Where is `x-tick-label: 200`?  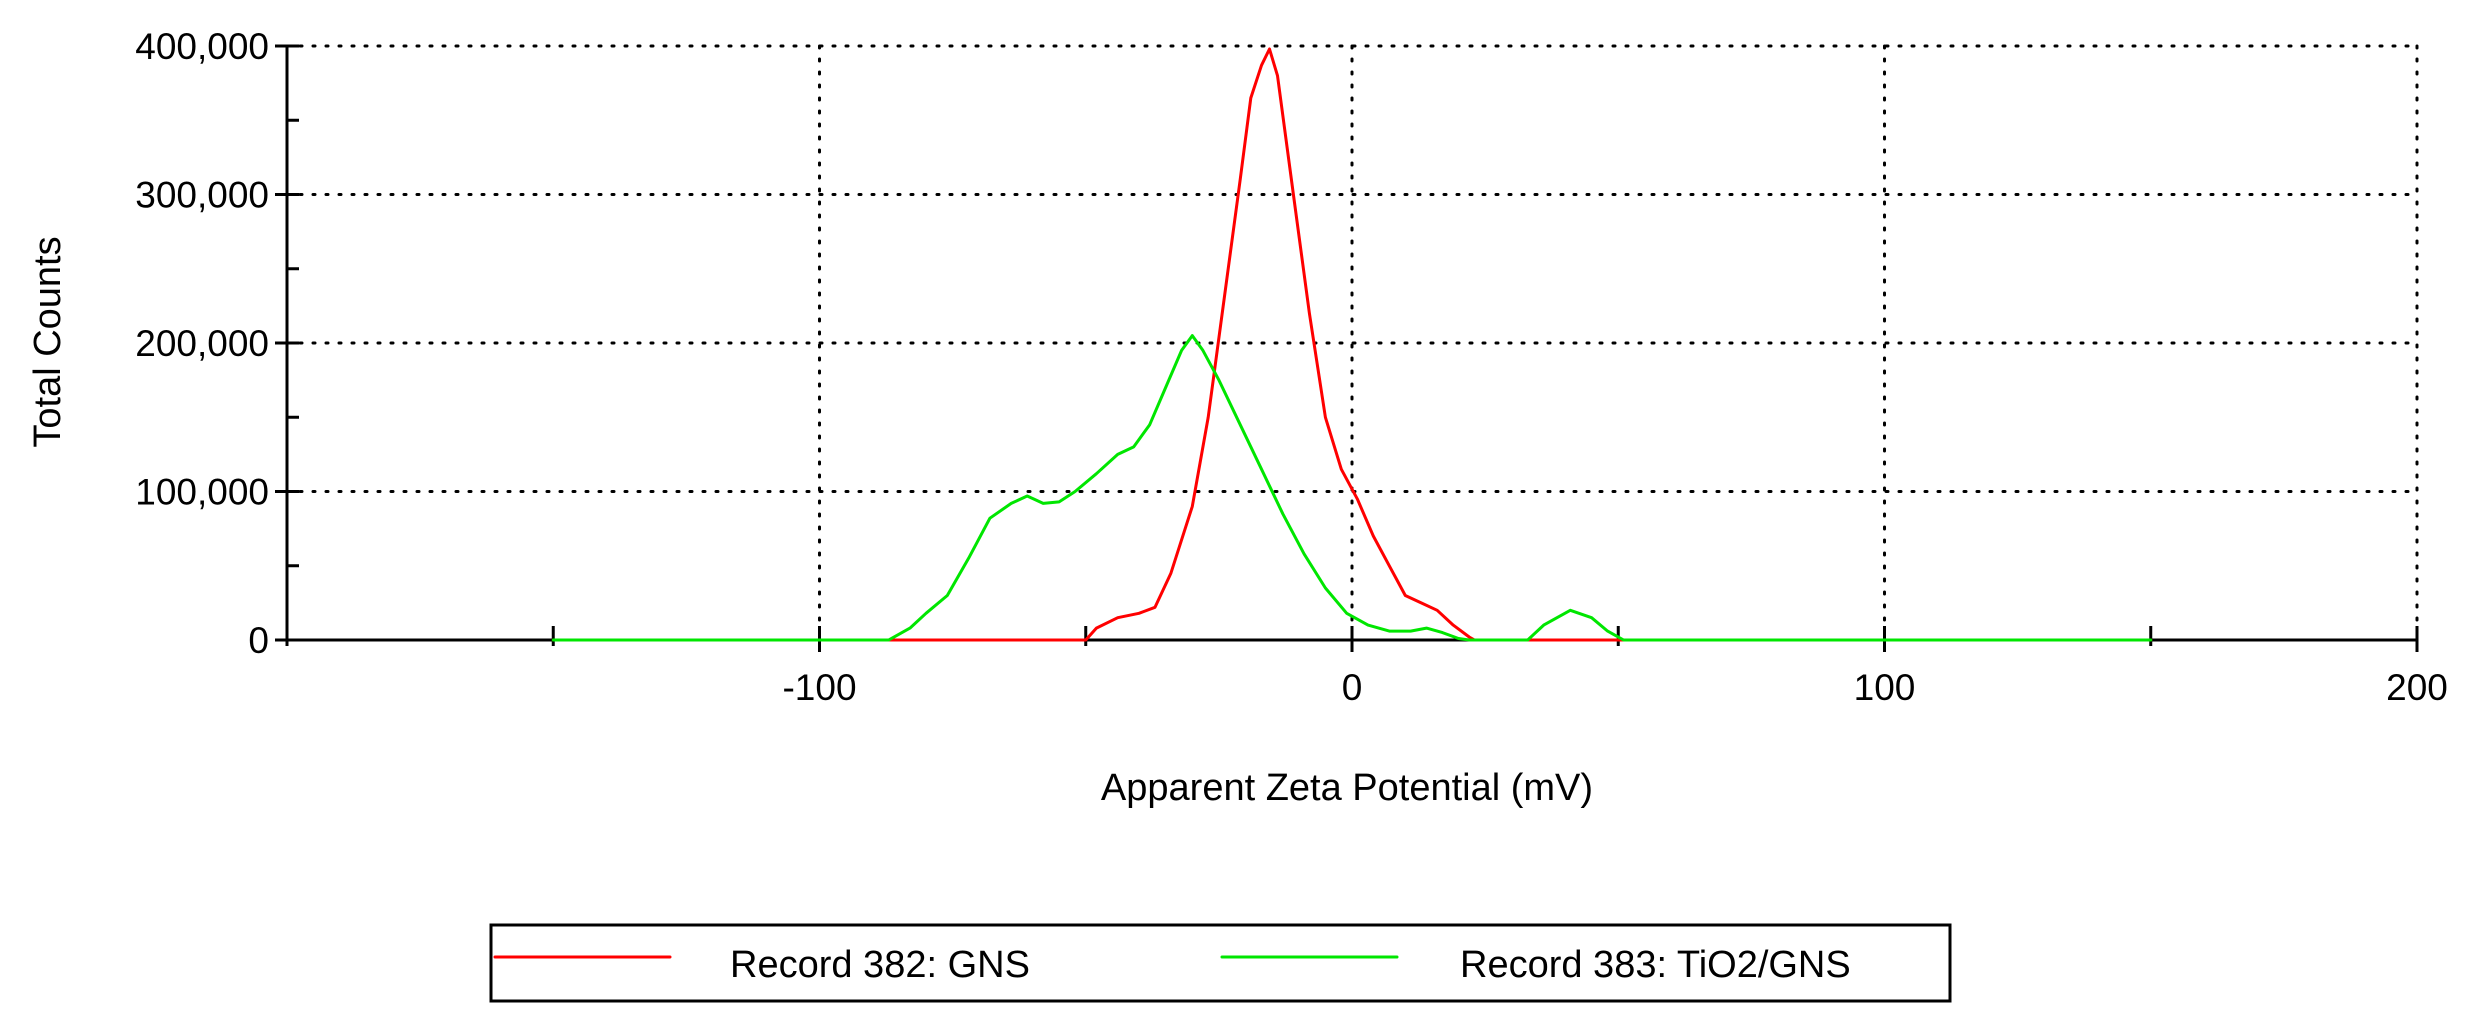 x-tick-label: 200 is located at coordinates (2417, 687).